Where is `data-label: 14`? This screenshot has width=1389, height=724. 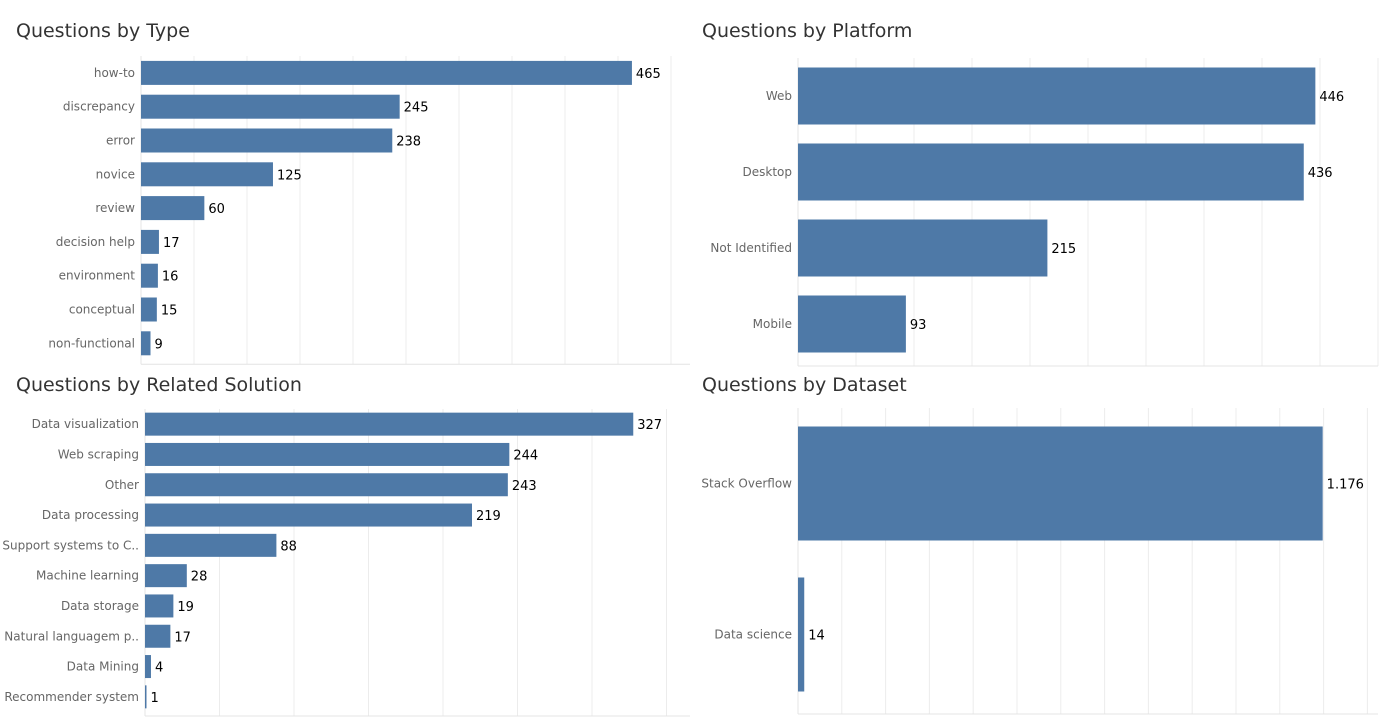 data-label: 14 is located at coordinates (816, 636).